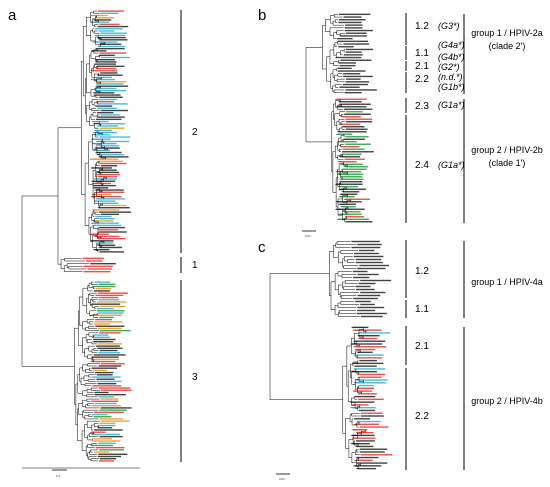  What do you see at coordinates (507, 163) in the screenshot?
I see `group-label-b-2-clade: (clade 1')` at bounding box center [507, 163].